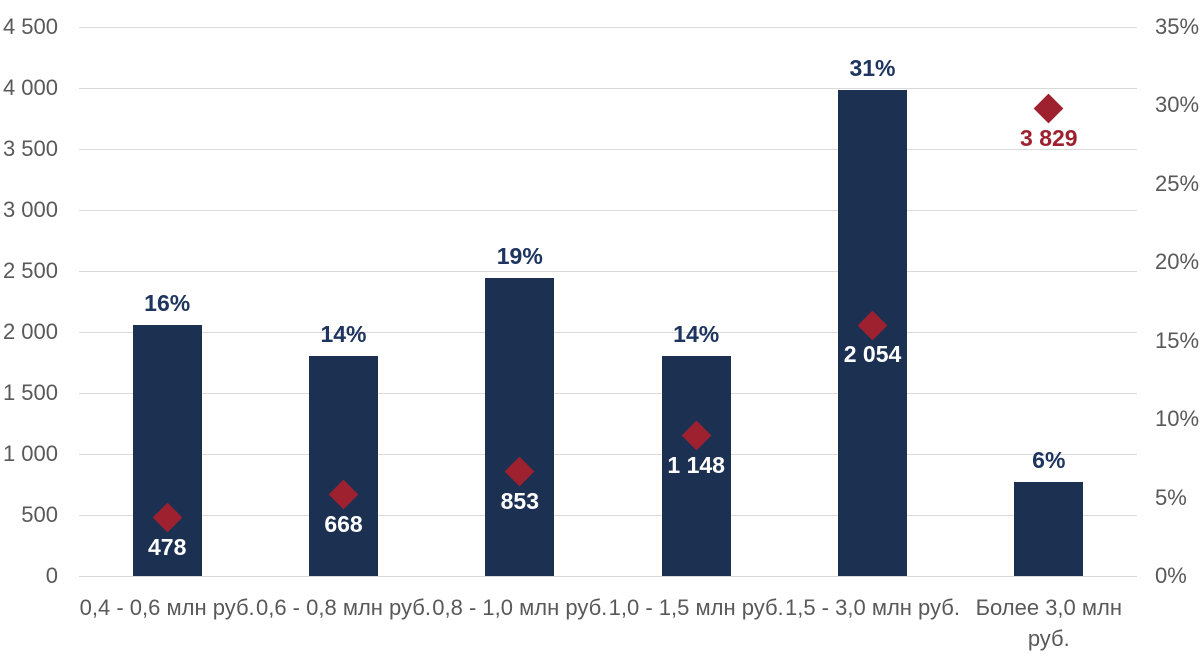  What do you see at coordinates (30, 209) in the screenshot?
I see `y-axis-left-tick-label: 3 000` at bounding box center [30, 209].